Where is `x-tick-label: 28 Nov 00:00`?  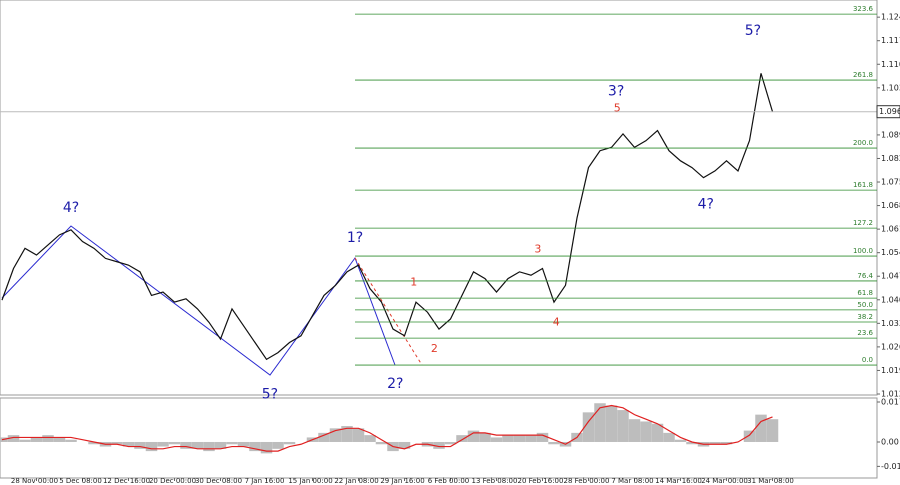
x-tick-label: 28 Nov 00:00 is located at coordinates (34, 481).